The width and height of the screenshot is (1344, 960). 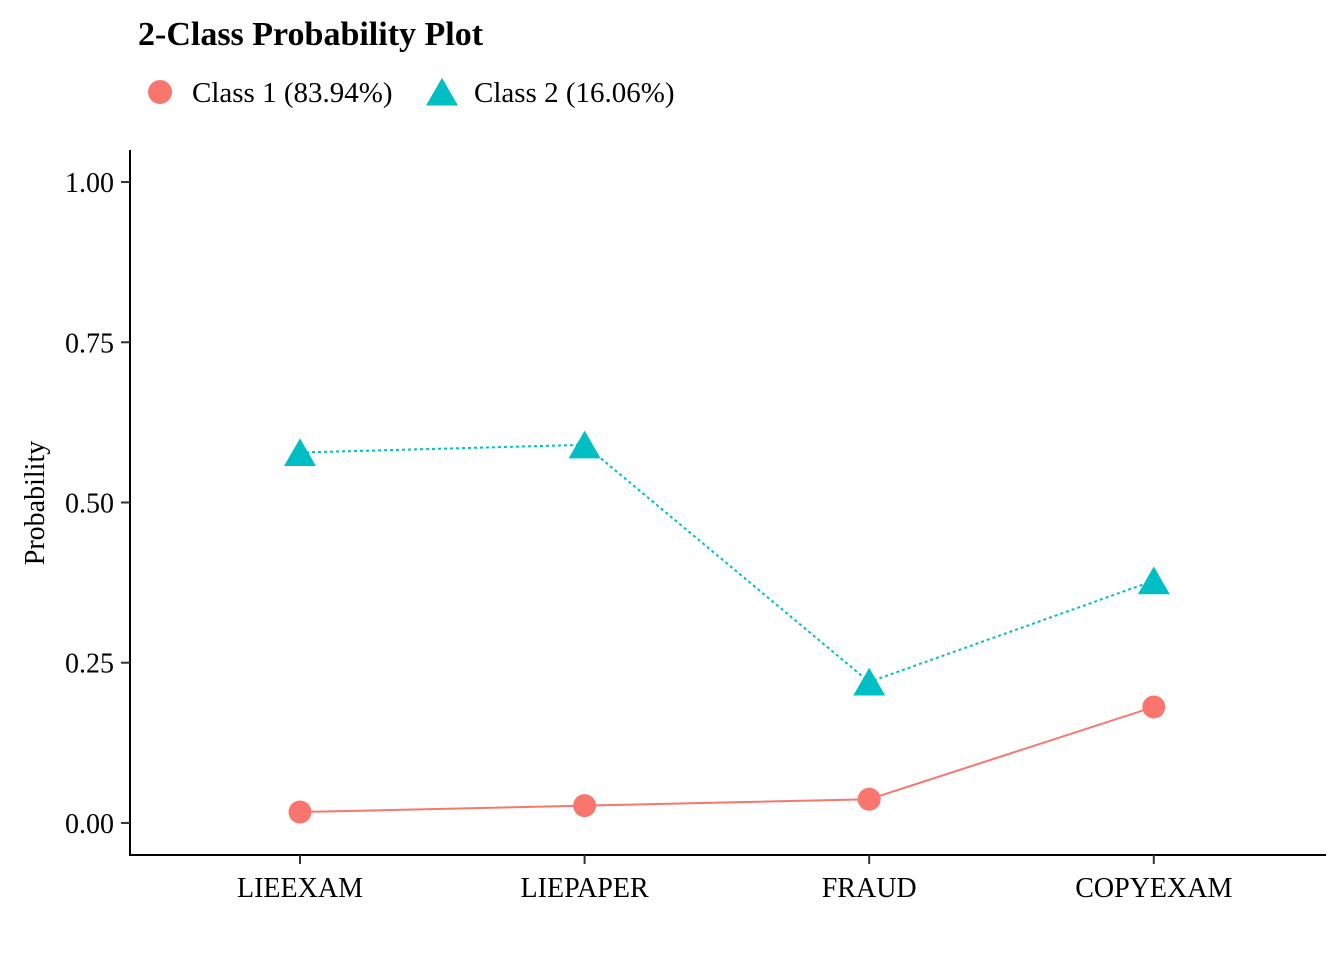 I want to click on y-axis-label: Probability, so click(x=35, y=503).